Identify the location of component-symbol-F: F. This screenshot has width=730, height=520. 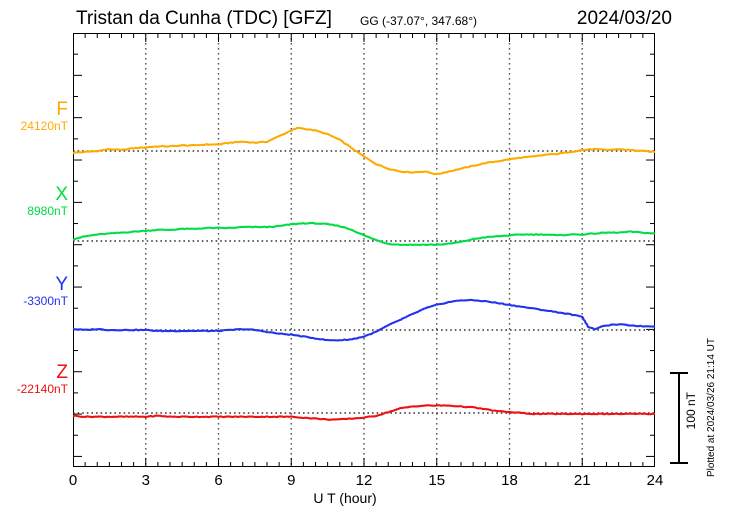
(62, 109).